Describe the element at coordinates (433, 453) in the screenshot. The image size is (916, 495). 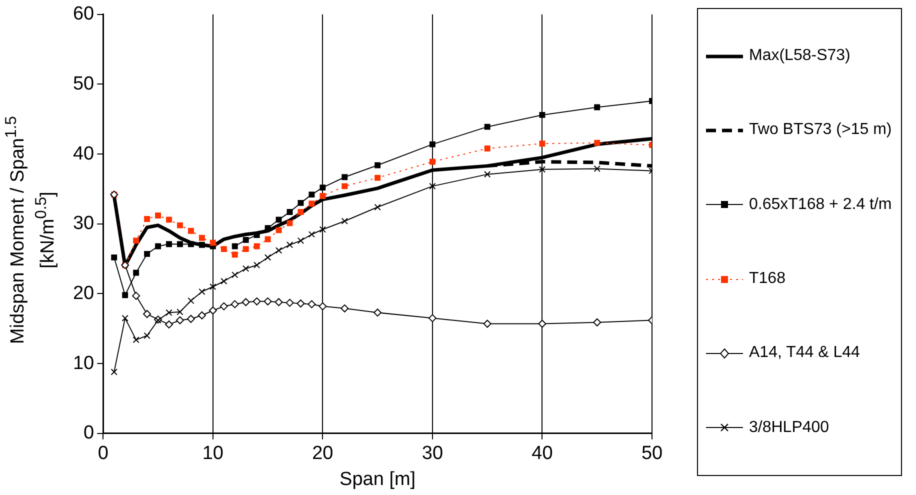
I see `x-tick-label: 30` at that location.